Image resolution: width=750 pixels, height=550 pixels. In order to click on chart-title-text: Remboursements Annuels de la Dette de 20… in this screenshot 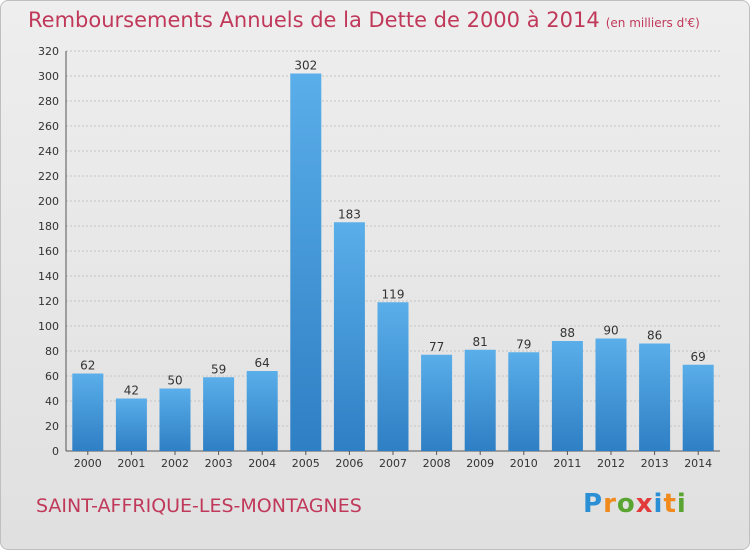, I will do `click(314, 20)`.